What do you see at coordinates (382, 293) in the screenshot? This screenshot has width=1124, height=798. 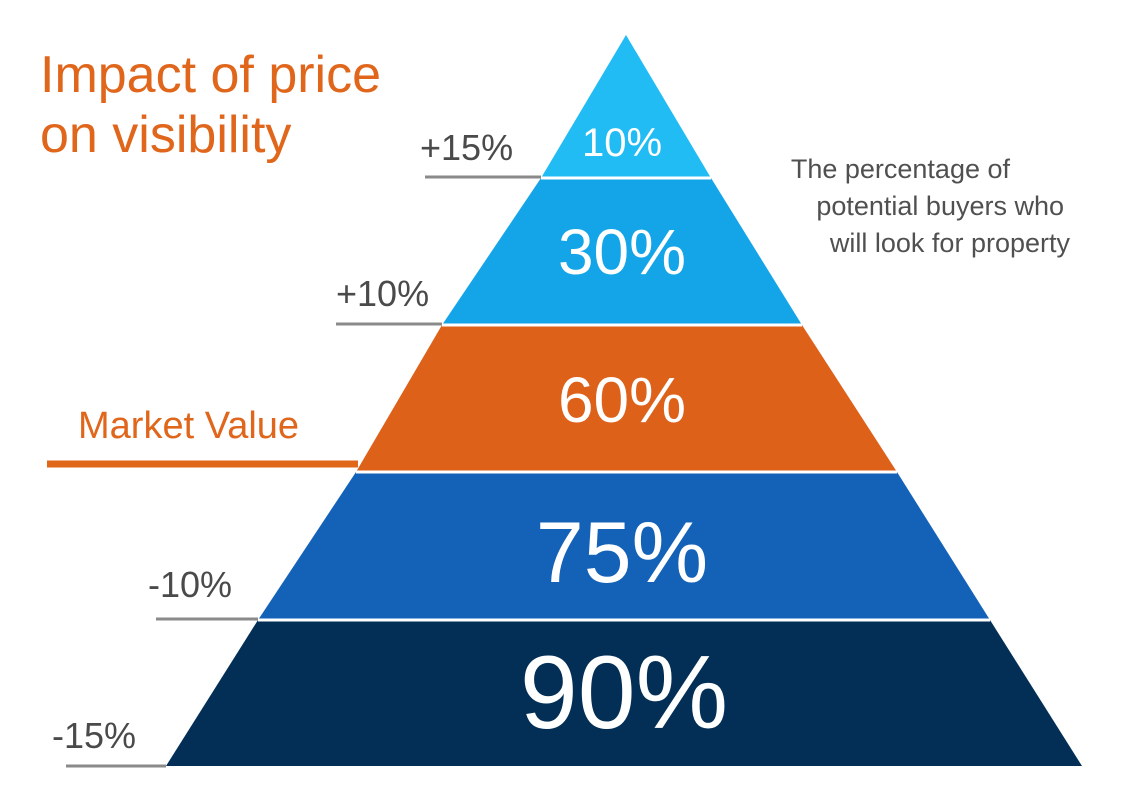 I see `price-label-plus-10: +10%` at bounding box center [382, 293].